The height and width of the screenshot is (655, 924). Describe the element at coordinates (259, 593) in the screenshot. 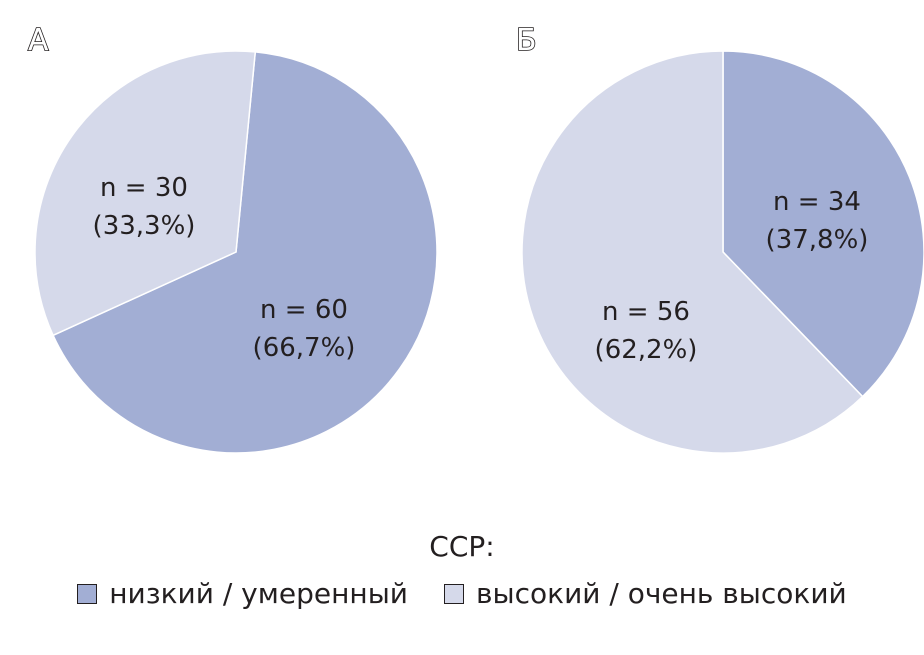

I see `legend-label-low-moderate: низкий / умеренный` at that location.